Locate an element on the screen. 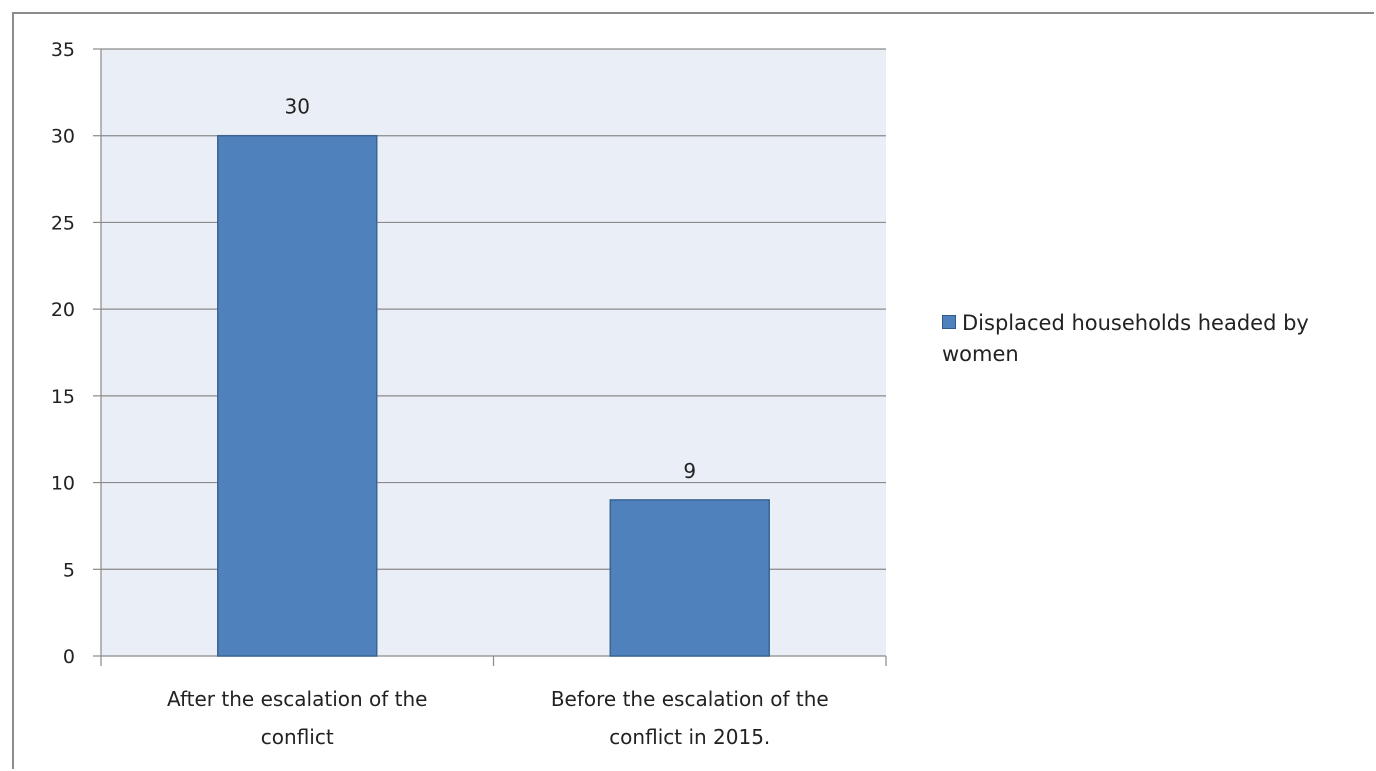  legend: Displaced households headed by women is located at coordinates (1157, 339).